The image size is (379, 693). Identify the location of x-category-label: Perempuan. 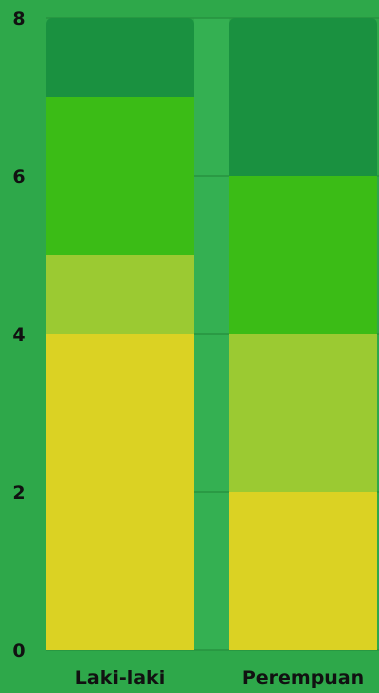
(303, 678).